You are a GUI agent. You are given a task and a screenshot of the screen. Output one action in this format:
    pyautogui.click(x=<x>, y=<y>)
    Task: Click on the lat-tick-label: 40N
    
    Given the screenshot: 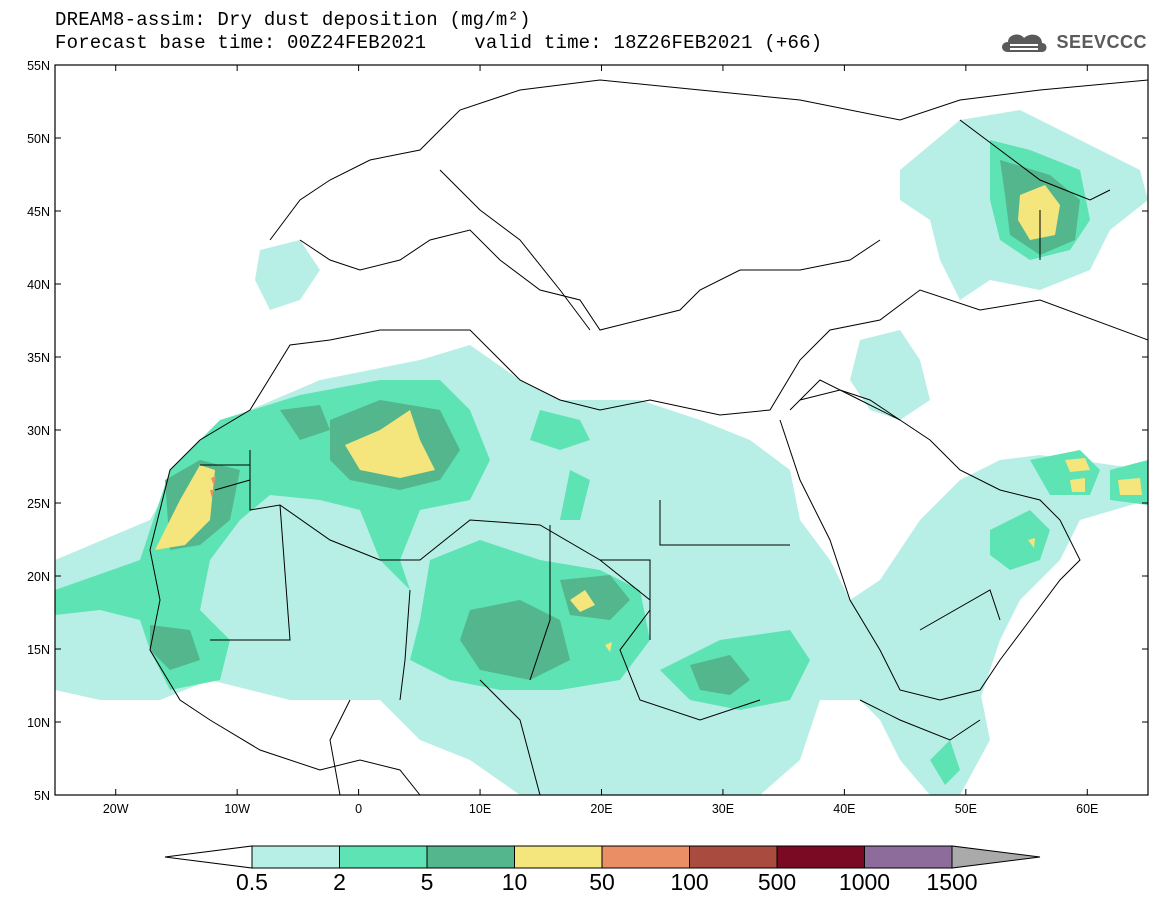 What is the action you would take?
    pyautogui.click(x=38, y=285)
    